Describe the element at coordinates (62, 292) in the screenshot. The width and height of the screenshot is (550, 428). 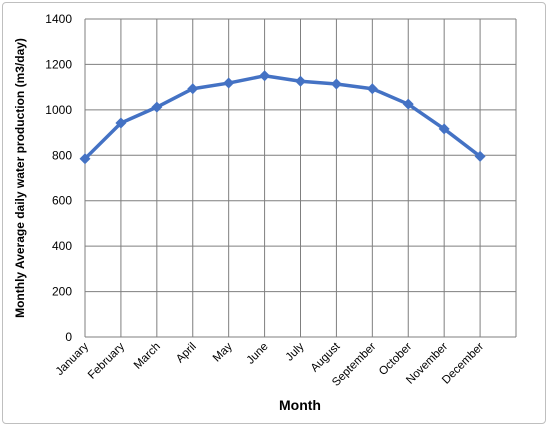
I see `y-tick-label: 200` at that location.